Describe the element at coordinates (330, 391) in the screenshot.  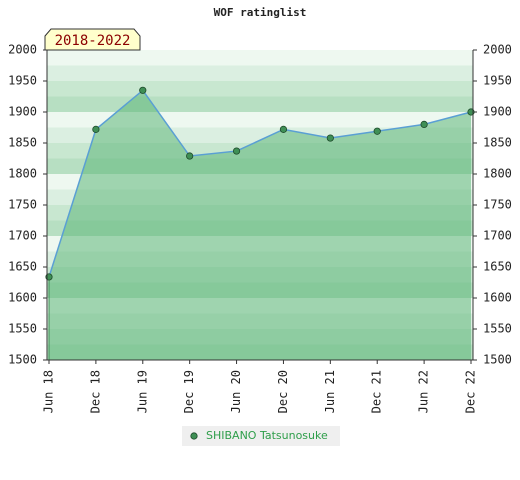
I see `x-tick-label: Jun 21` at that location.